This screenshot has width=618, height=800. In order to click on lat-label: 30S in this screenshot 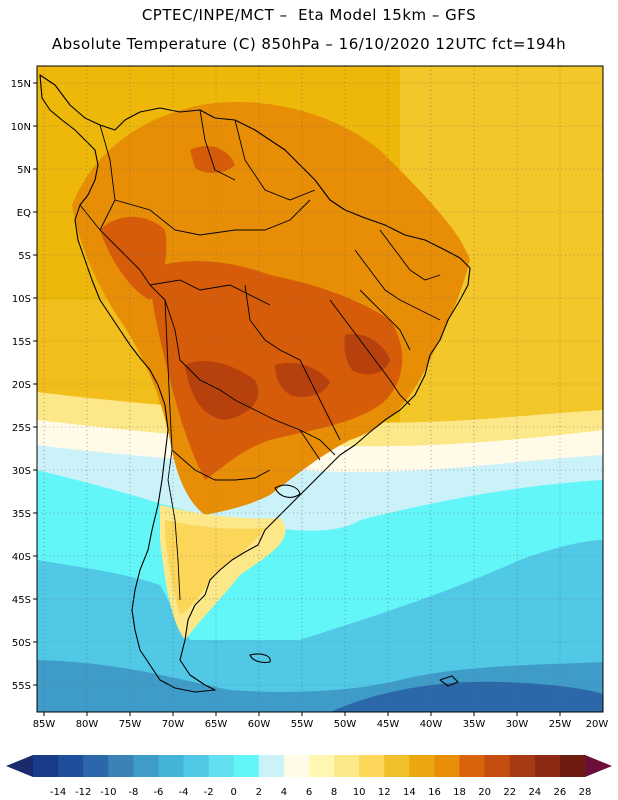, I will do `click(21, 471)`.